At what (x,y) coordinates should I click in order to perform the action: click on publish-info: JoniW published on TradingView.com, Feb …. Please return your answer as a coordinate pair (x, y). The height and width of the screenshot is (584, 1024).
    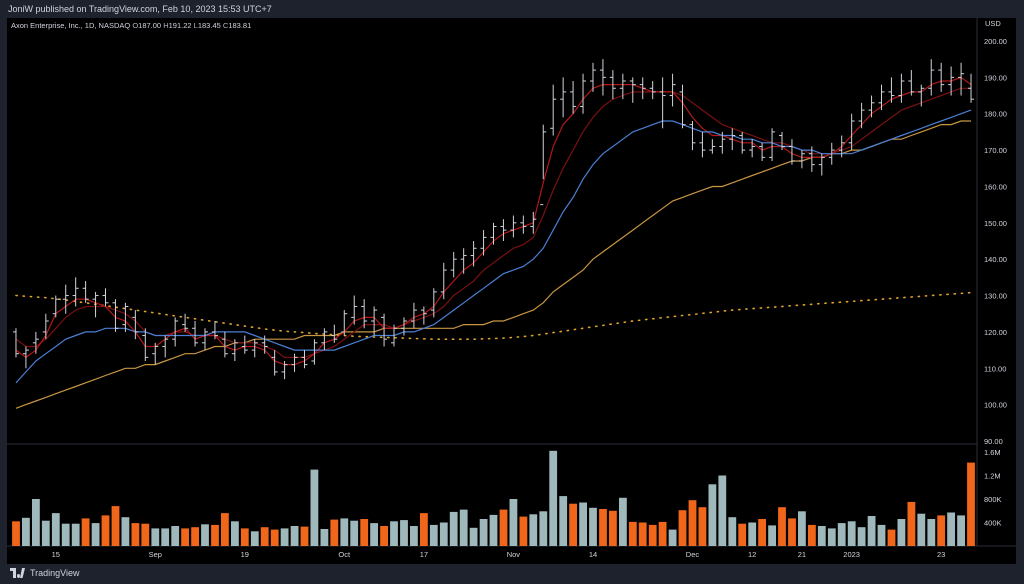
    Looking at the image, I should click on (140, 9).